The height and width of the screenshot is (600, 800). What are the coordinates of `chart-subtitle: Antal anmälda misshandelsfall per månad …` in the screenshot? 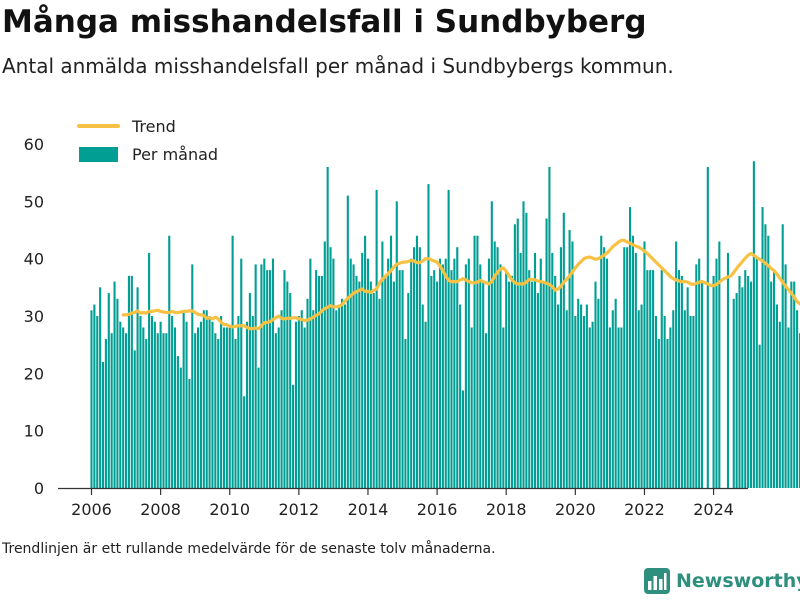 It's located at (338, 66).